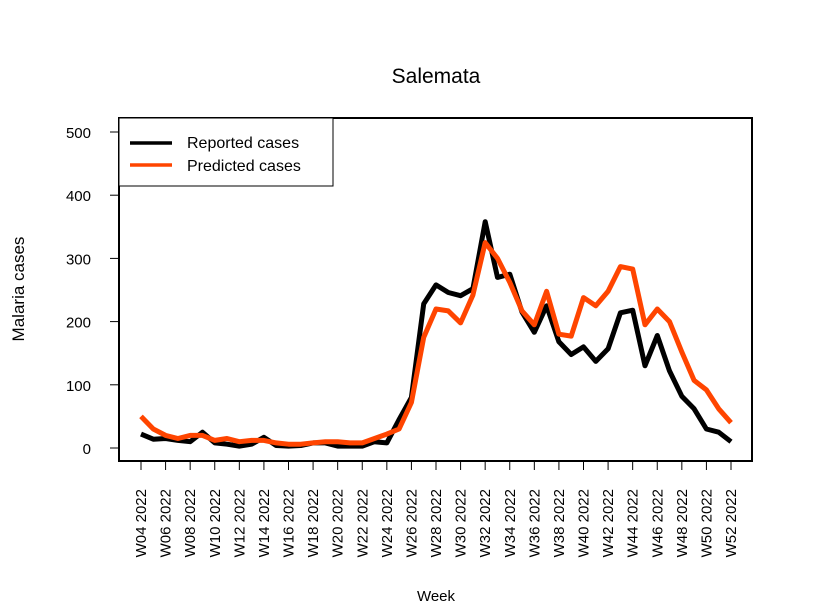 The image size is (813, 607). What do you see at coordinates (559, 523) in the screenshot?
I see `x-tick-label: W38 2022` at bounding box center [559, 523].